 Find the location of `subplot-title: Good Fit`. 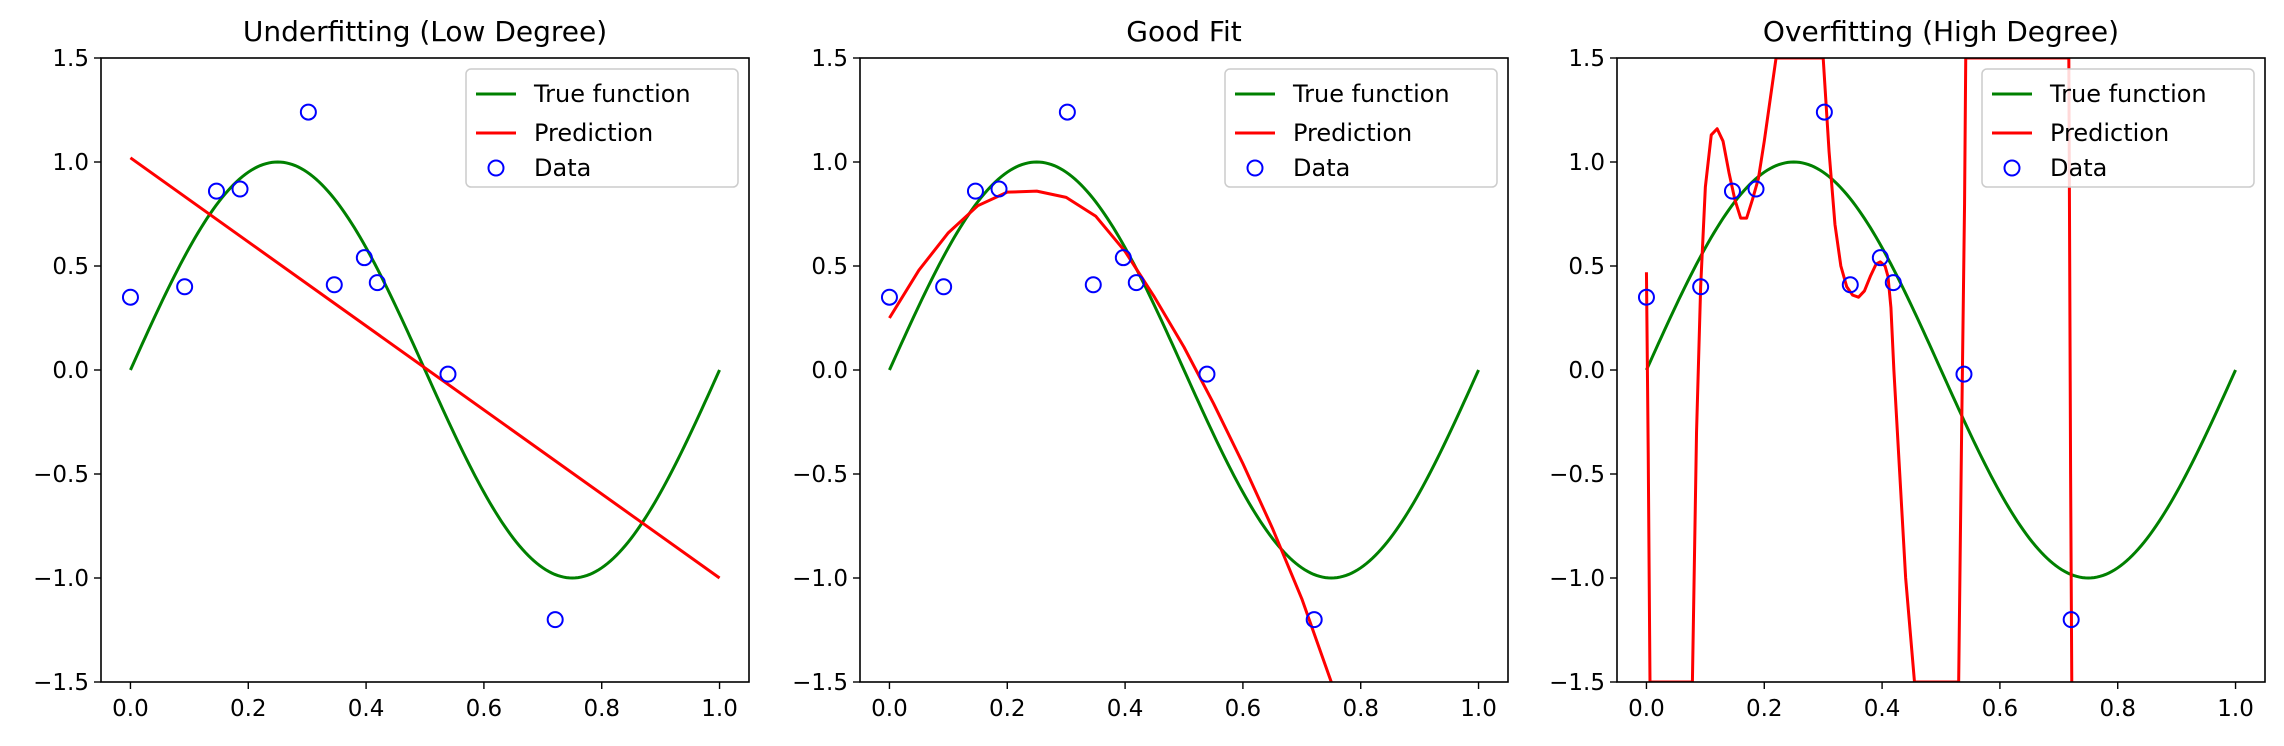

subplot-title: Good Fit is located at coordinates (1183, 31).